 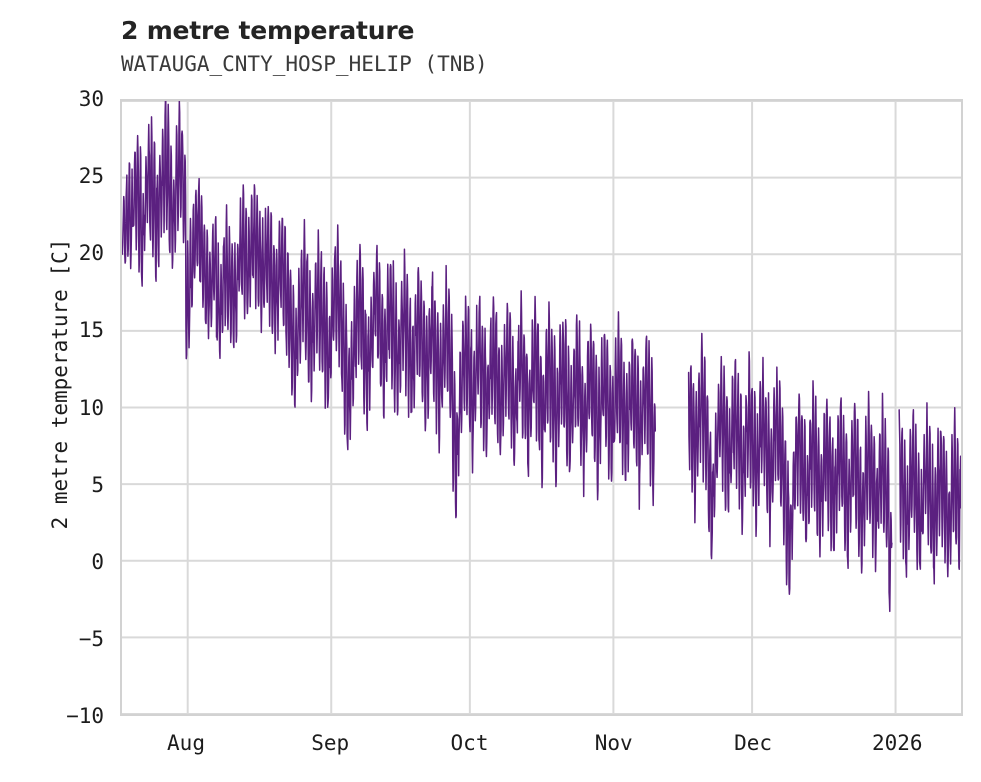 I want to click on x-tick-label: Sep, so click(x=330, y=743).